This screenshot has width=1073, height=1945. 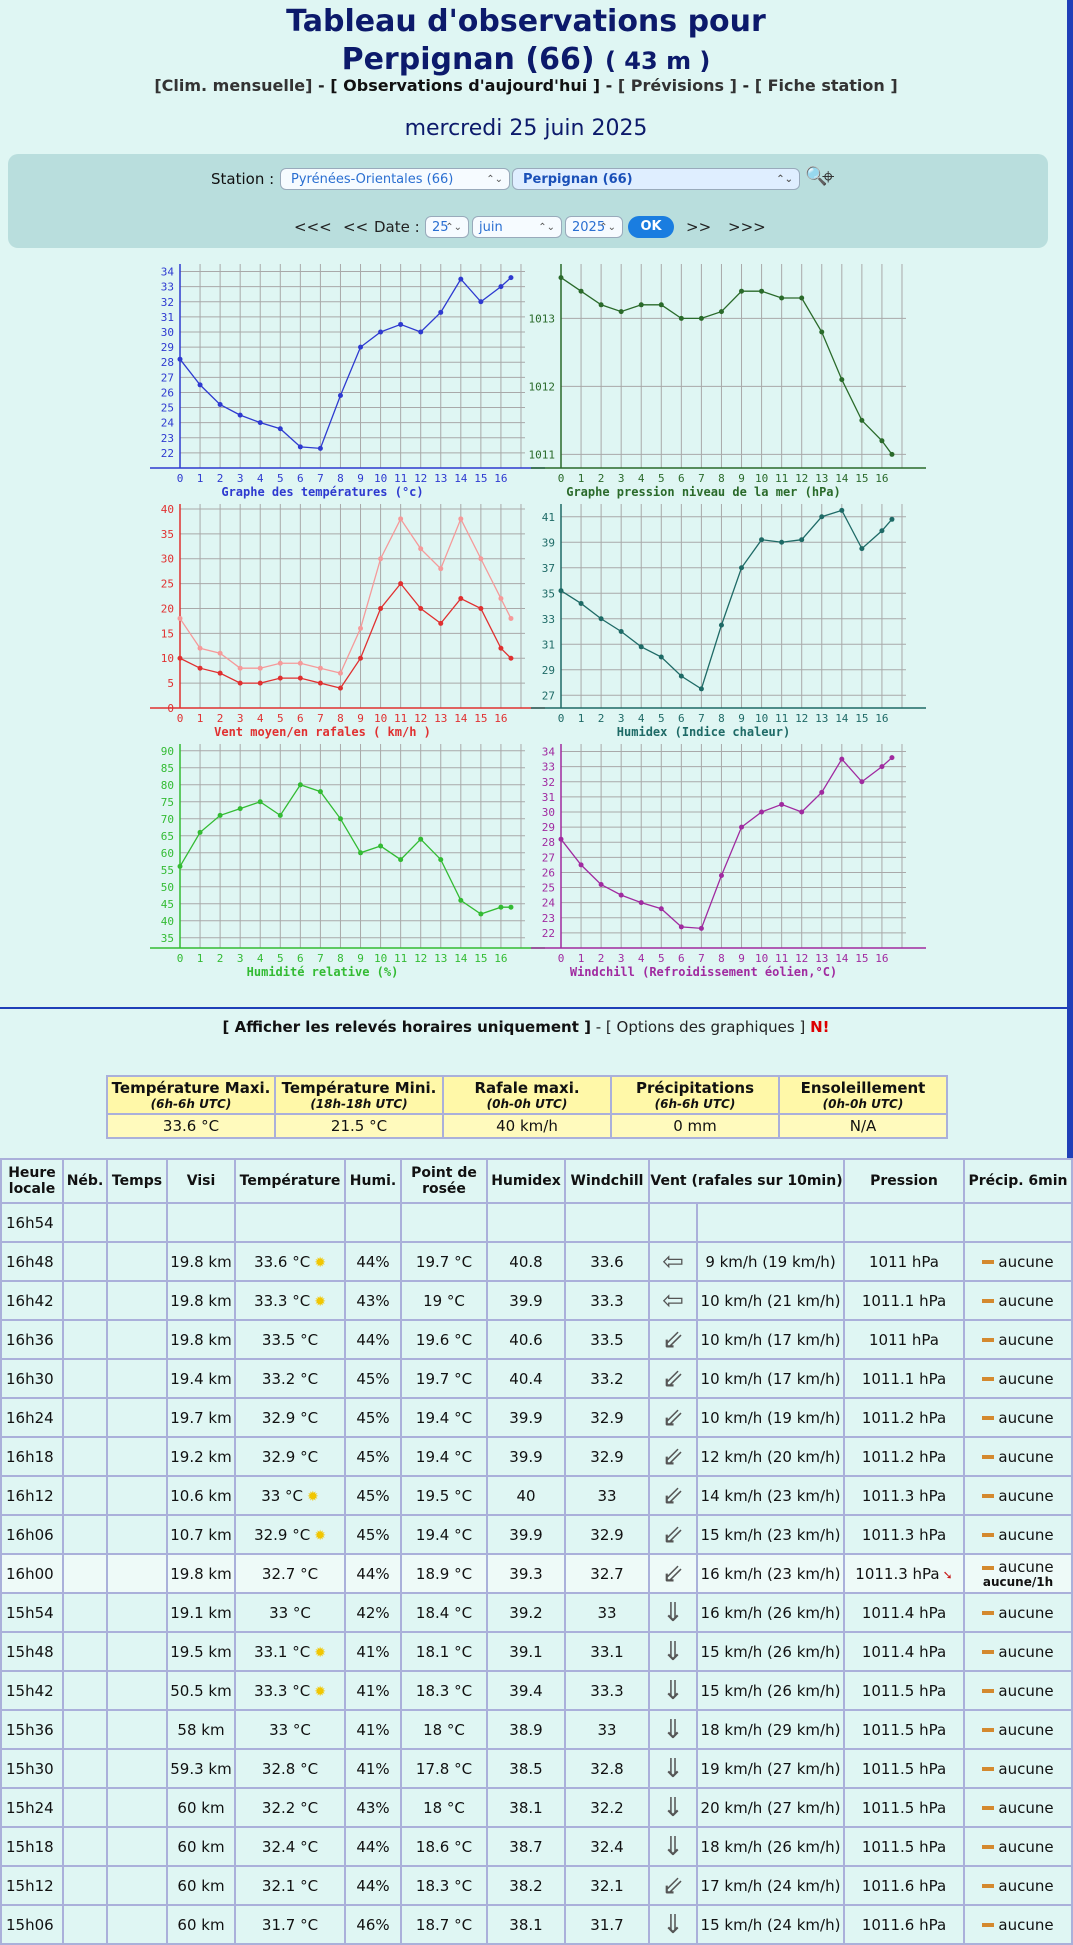 I want to click on cell-pressure: 1011.3 hPa ➘, so click(x=904, y=1573).